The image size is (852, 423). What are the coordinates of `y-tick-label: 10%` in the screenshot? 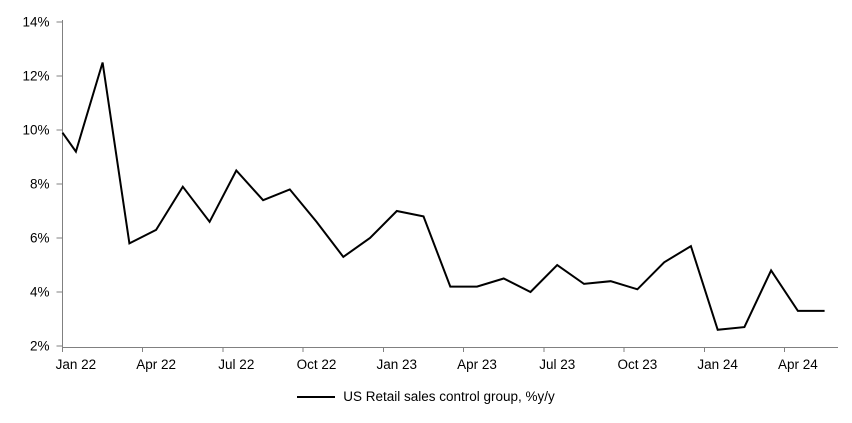 It's located at (35, 130).